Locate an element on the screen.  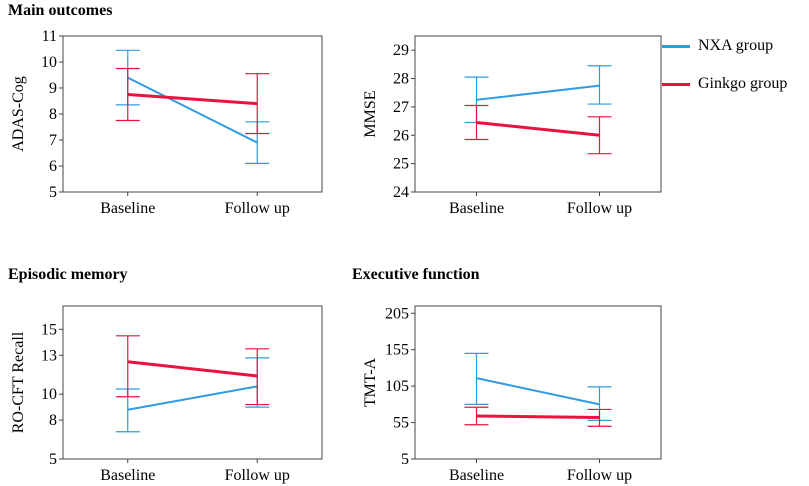
section-title-executive-function: Executive function is located at coordinates (416, 274).